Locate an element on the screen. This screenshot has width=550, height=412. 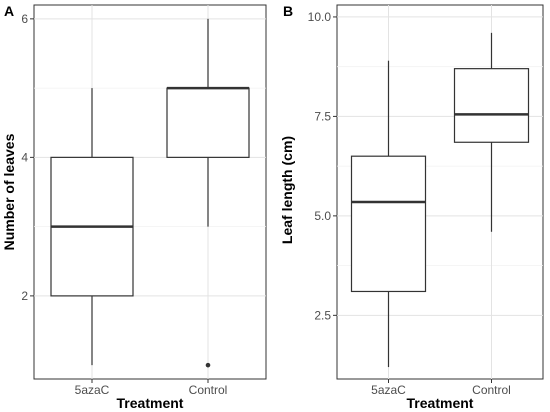
panel-b-label: B is located at coordinates (288, 11).